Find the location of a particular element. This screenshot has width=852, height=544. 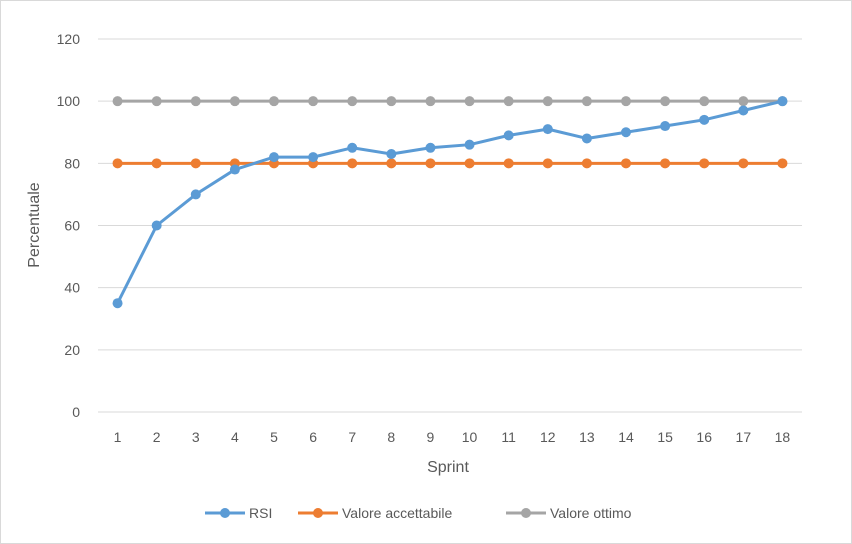

x-tick-label: 10 is located at coordinates (470, 437).